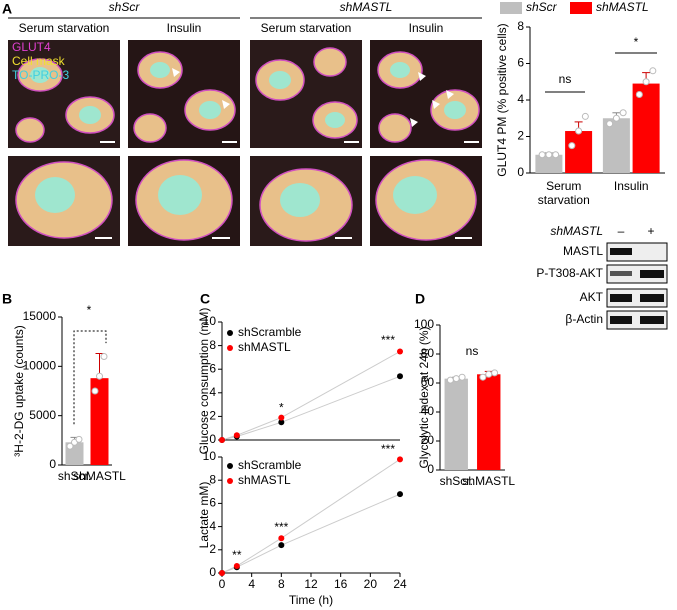 This screenshot has height=610, width=677. What do you see at coordinates (420, 299) in the screenshot?
I see `panel-label: D` at bounding box center [420, 299].